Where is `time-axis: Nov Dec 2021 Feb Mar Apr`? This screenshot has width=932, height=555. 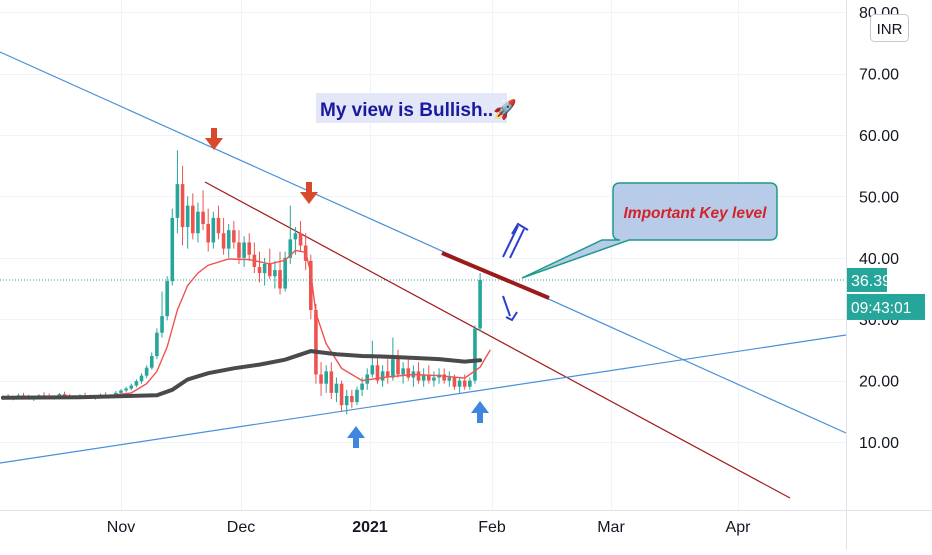
time-axis: Nov Dec 2021 Feb Mar Apr is located at coordinates (429, 527).